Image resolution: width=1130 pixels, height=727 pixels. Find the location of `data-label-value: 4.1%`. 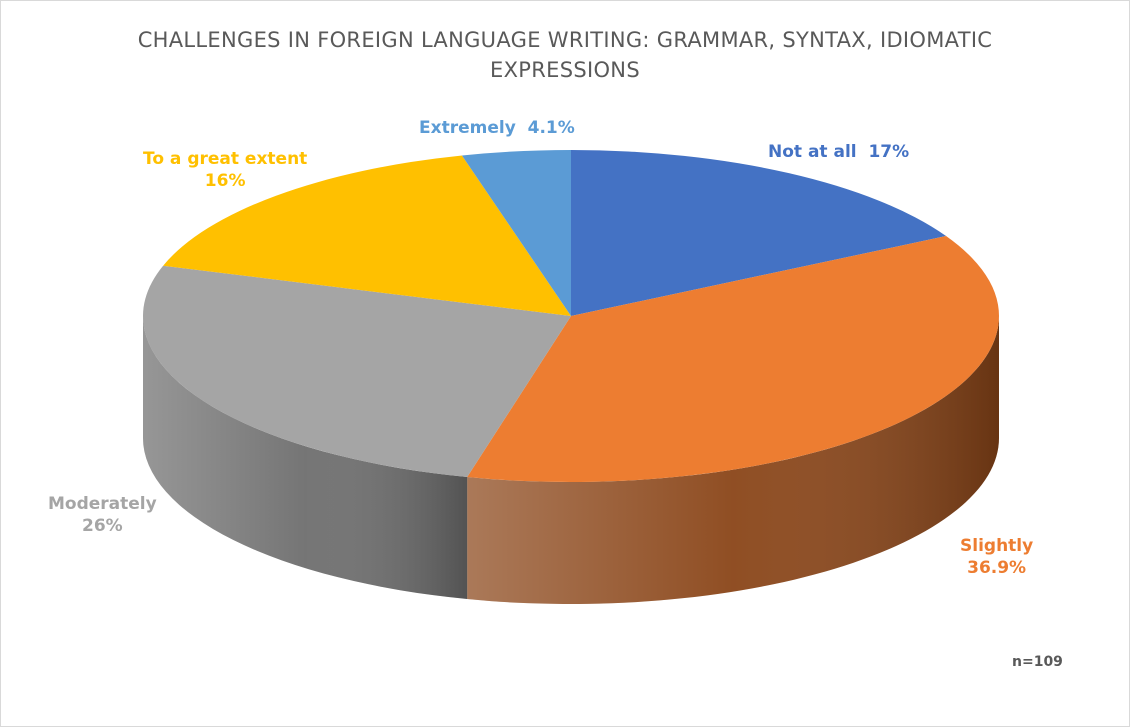

data-label-value: 4.1% is located at coordinates (551, 128).